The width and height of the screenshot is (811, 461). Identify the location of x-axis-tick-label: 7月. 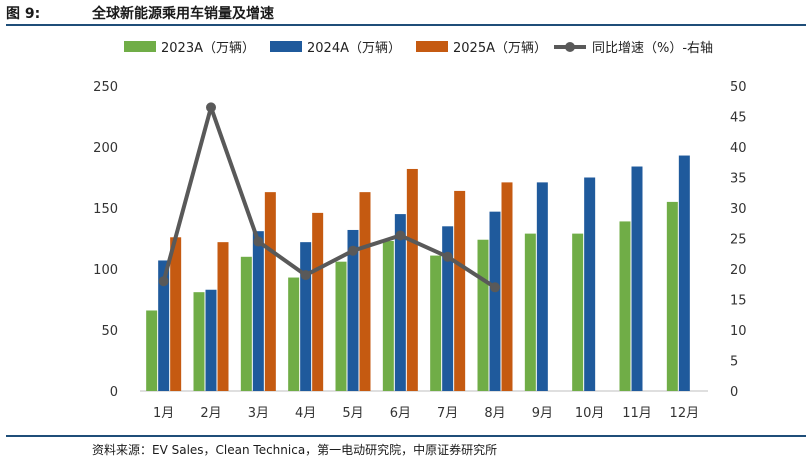
(447, 413).